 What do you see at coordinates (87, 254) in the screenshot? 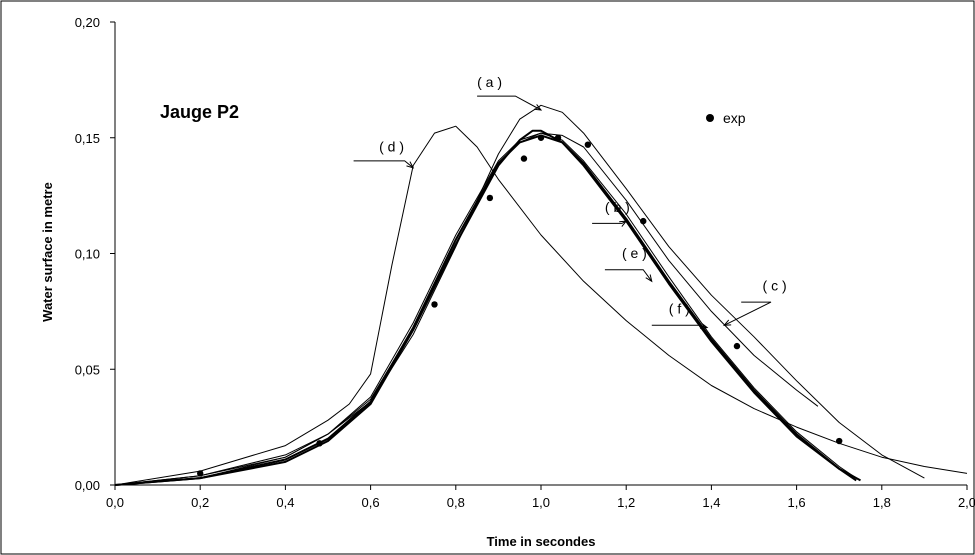
I see `y-tick-label: 0,10` at bounding box center [87, 254].